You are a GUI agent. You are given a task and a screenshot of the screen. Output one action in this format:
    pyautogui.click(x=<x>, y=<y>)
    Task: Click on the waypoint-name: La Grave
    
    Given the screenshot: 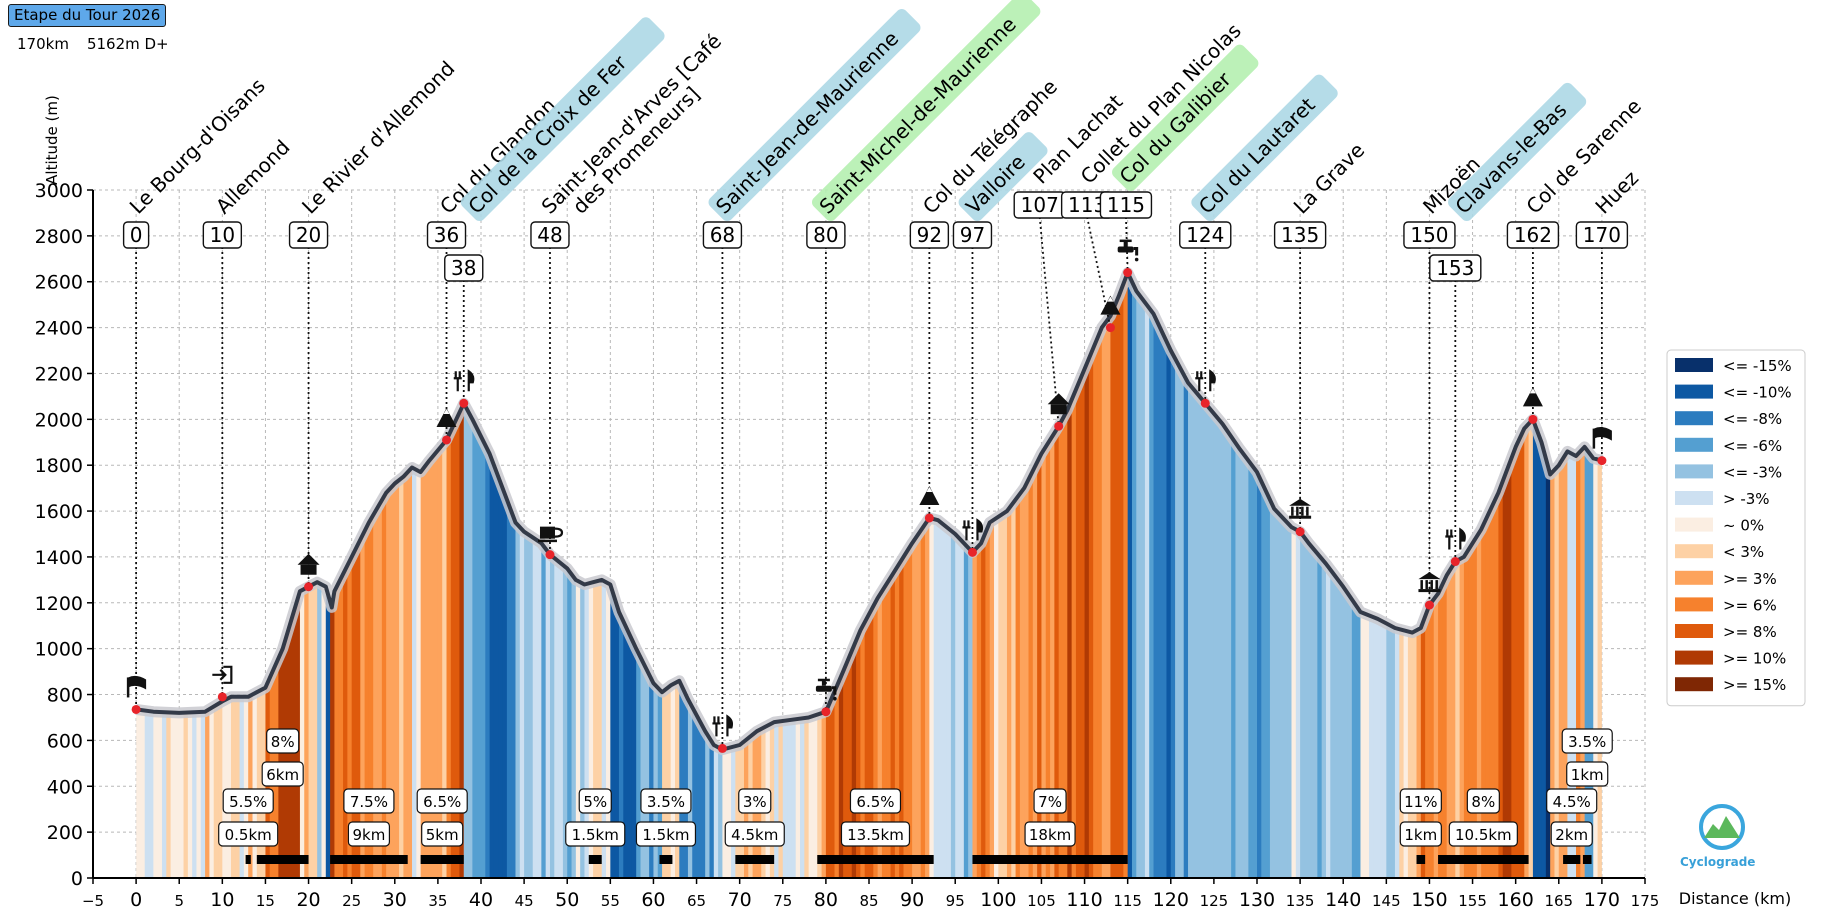 What is the action you would take?
    pyautogui.click(x=1329, y=178)
    